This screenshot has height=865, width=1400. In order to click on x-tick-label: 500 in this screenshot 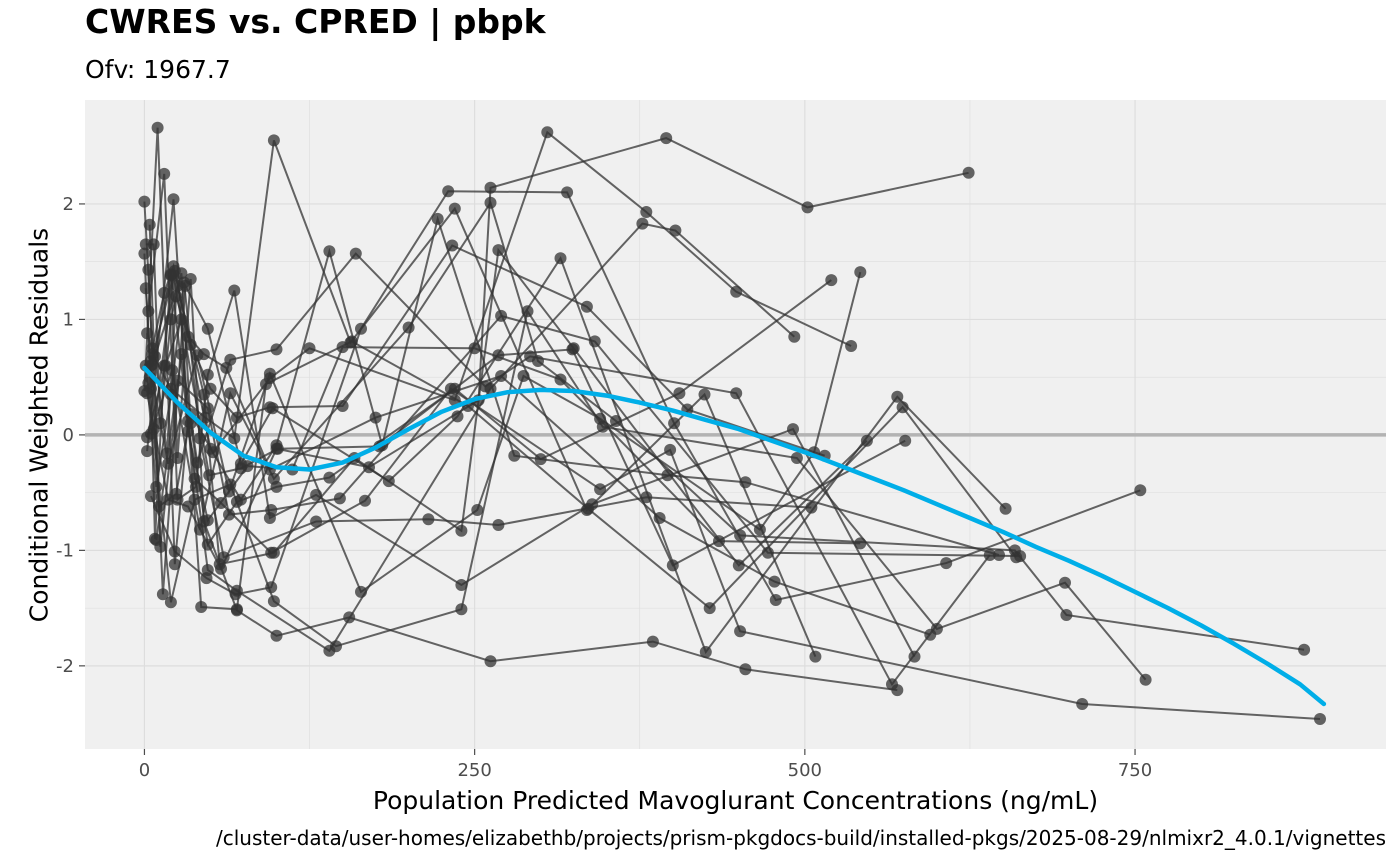, I will do `click(805, 770)`.